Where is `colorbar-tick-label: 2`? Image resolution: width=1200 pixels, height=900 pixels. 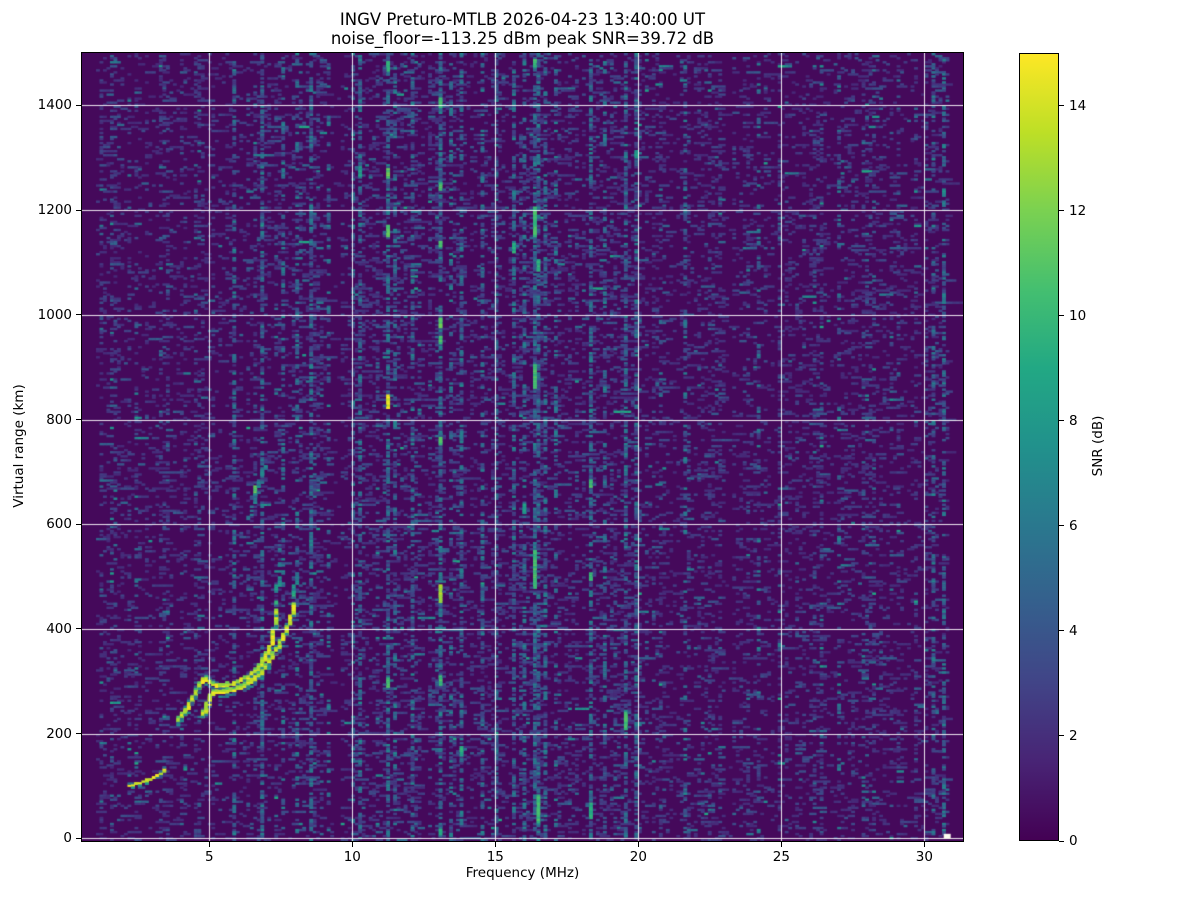
colorbar-tick-label: 2 is located at coordinates (1073, 735).